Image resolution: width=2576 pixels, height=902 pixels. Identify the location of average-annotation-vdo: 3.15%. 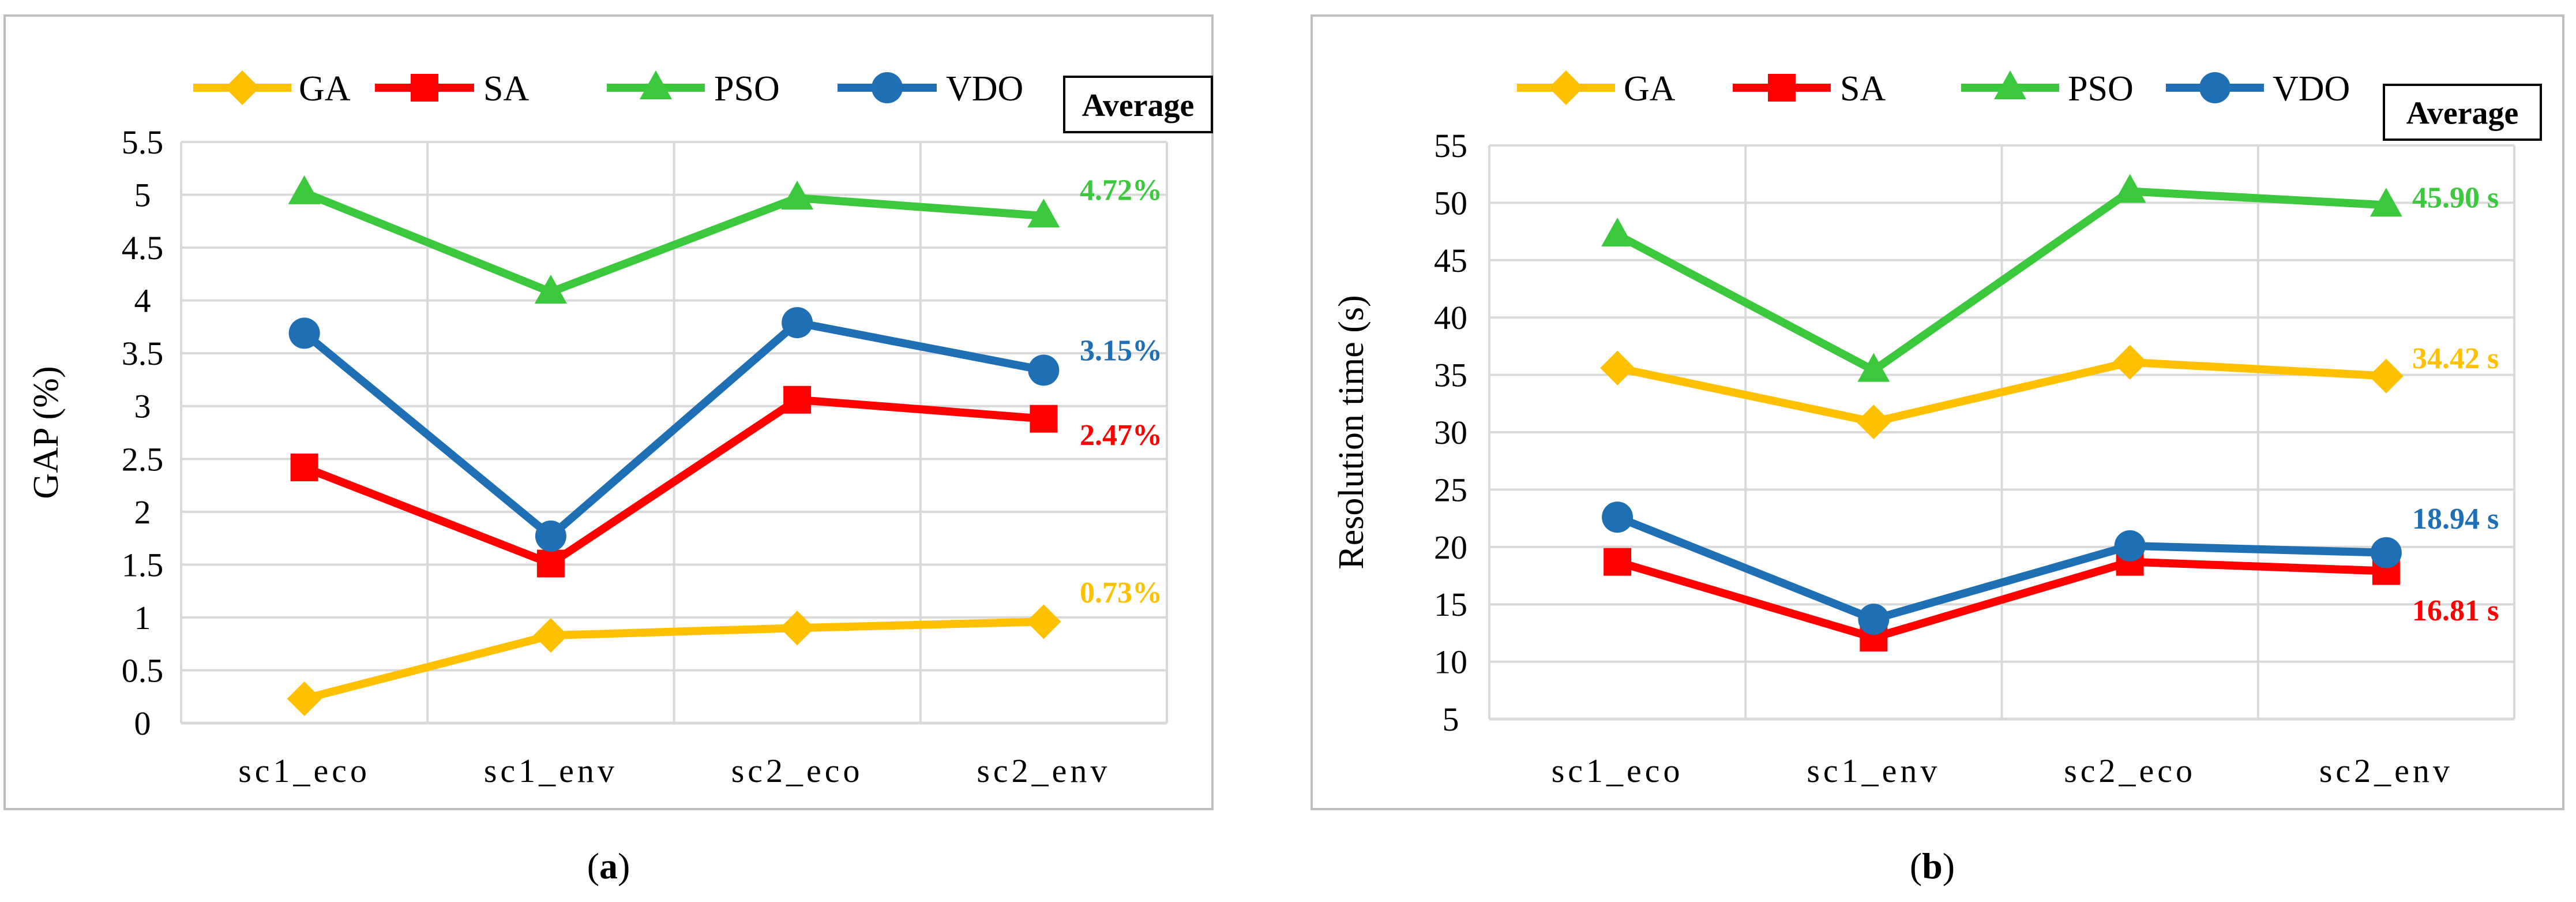
(1121, 352).